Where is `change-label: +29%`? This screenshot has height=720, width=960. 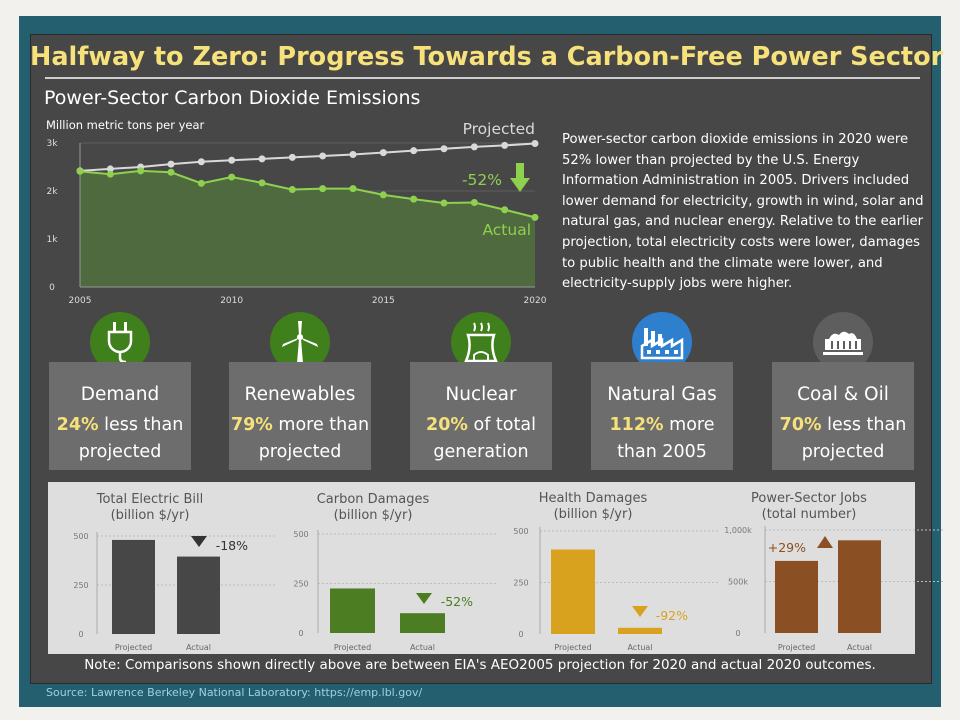 change-label: +29% is located at coordinates (787, 547).